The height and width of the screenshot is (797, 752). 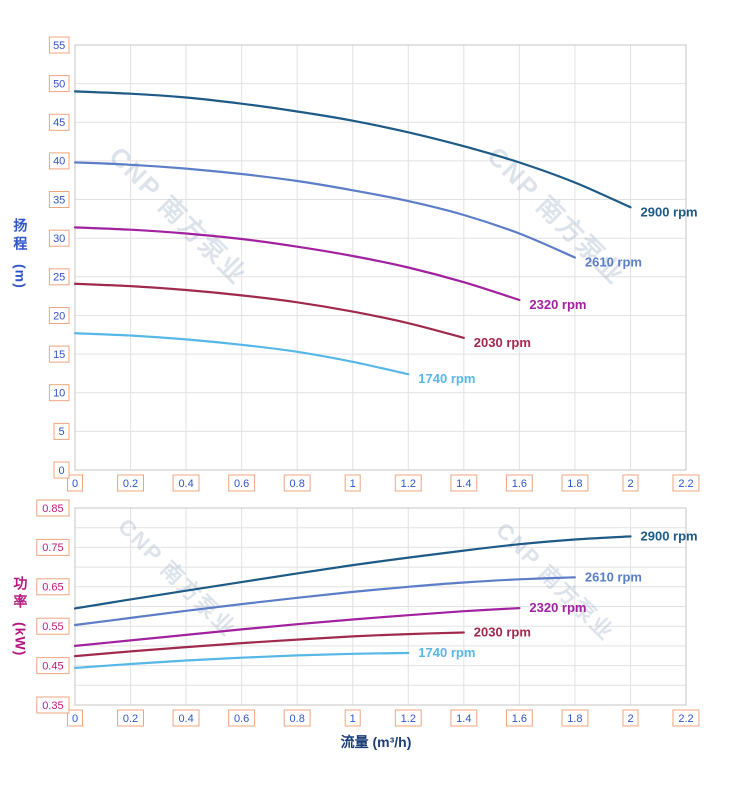 I want to click on svg-text: 25, so click(x=59, y=278).